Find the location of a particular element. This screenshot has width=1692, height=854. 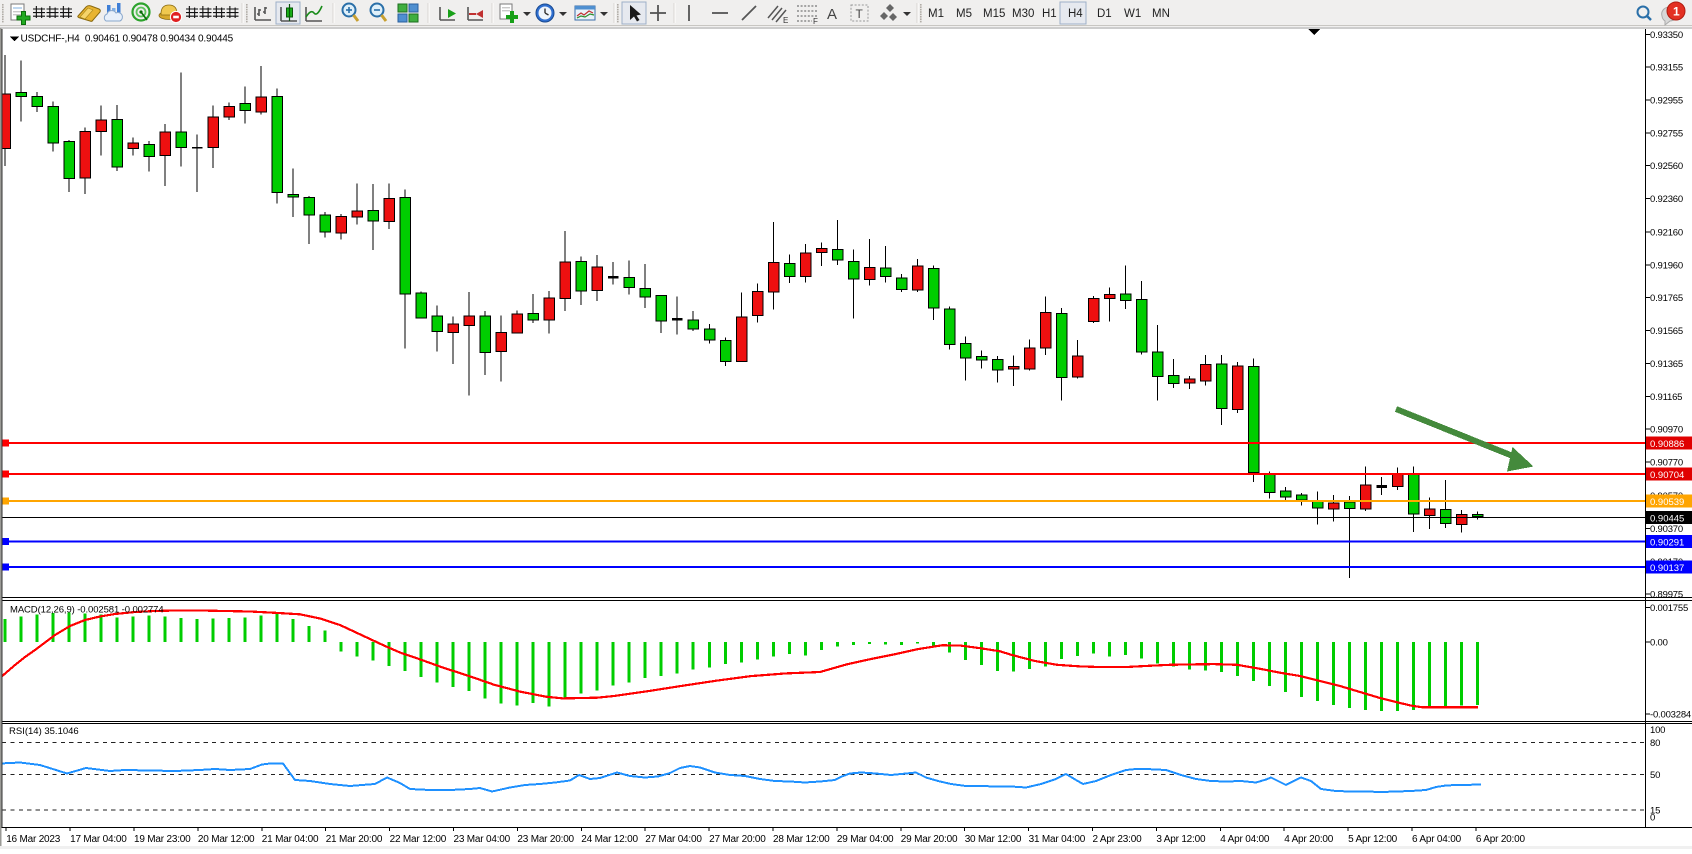

svg-text: T is located at coordinates (860, 14).